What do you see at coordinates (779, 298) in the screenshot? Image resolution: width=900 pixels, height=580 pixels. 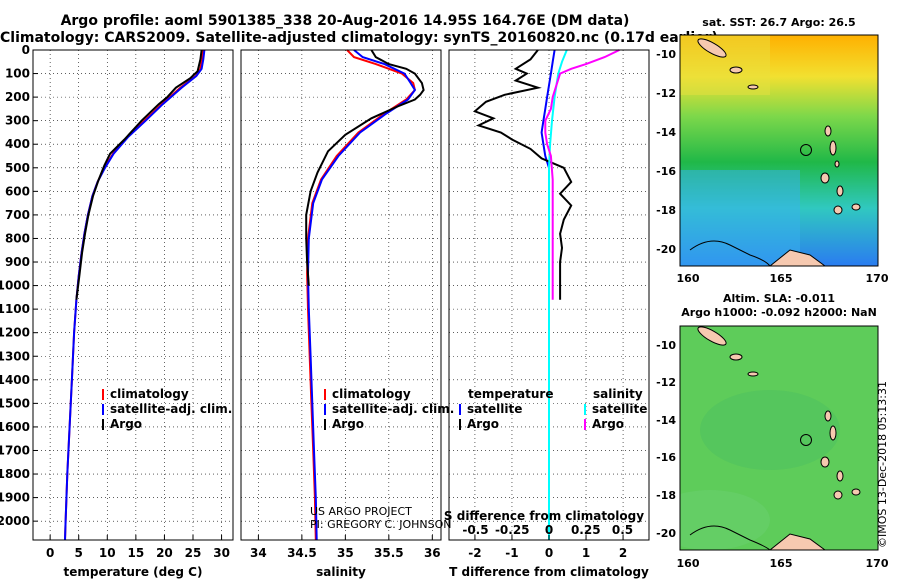 I see `sla-map-title: Altim. SLA: -0.011` at bounding box center [779, 298].